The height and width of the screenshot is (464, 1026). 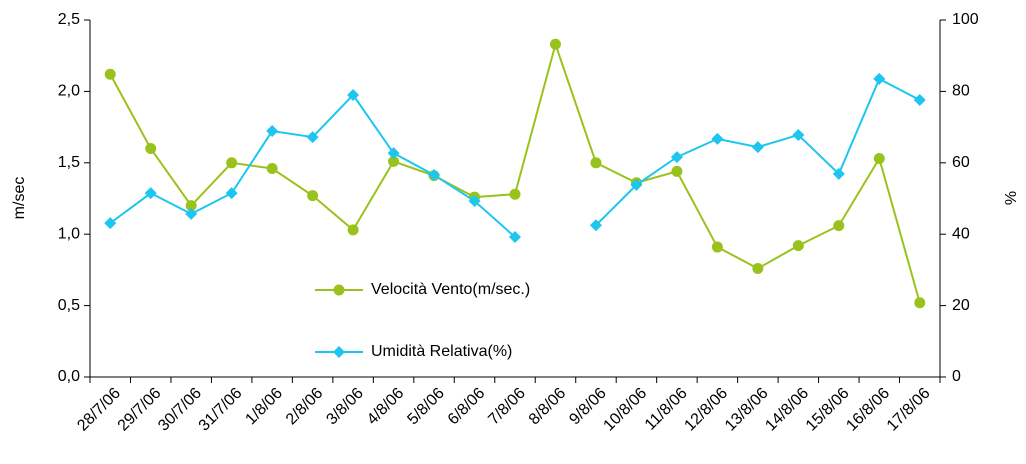 I want to click on y-tick-label: 2,5, so click(x=69, y=19).